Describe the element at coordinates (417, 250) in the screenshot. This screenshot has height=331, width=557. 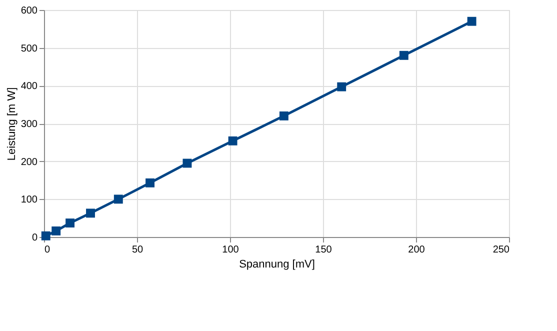
I see `x-tick-label: 200` at that location.